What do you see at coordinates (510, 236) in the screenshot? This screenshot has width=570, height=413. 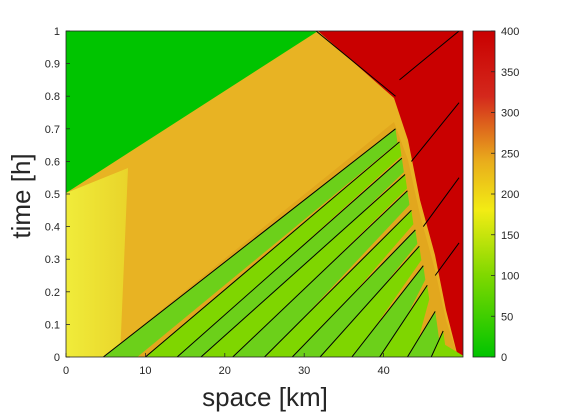 I see `colorbar-tick-label: 150` at bounding box center [510, 236].